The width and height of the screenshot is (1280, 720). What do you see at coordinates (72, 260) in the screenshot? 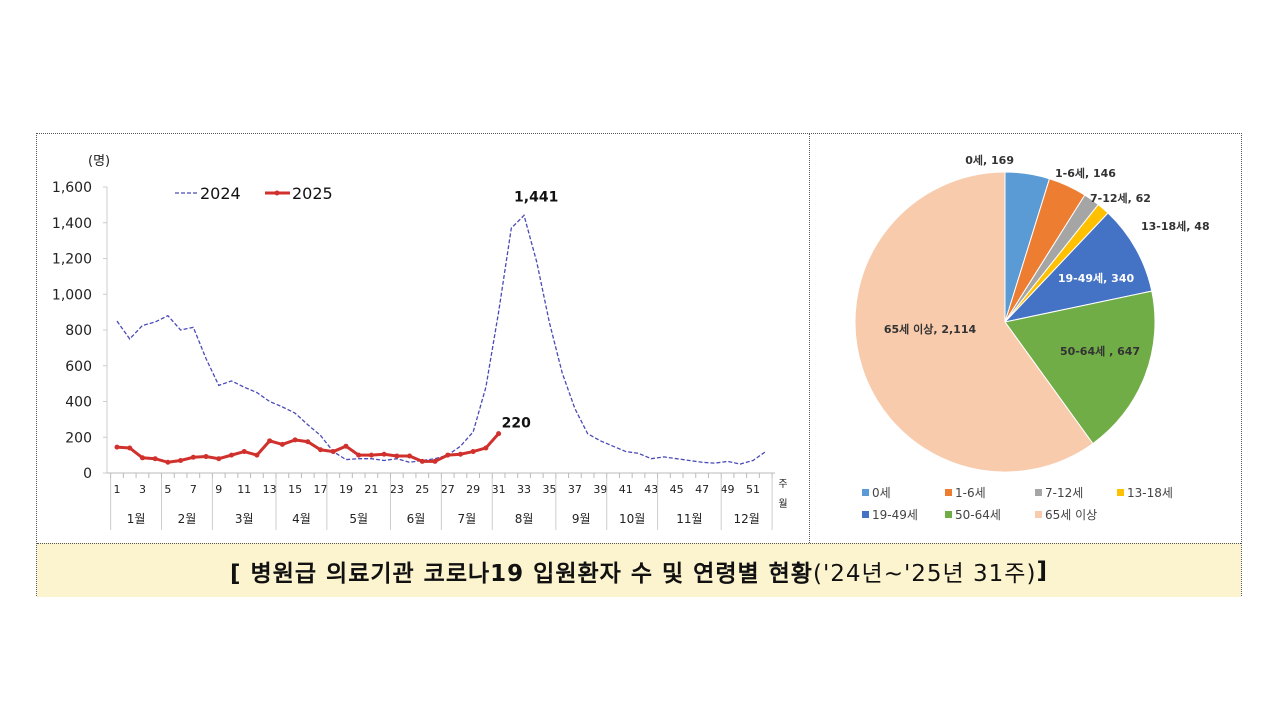
I see `y-tick-label: 1,200` at bounding box center [72, 260].